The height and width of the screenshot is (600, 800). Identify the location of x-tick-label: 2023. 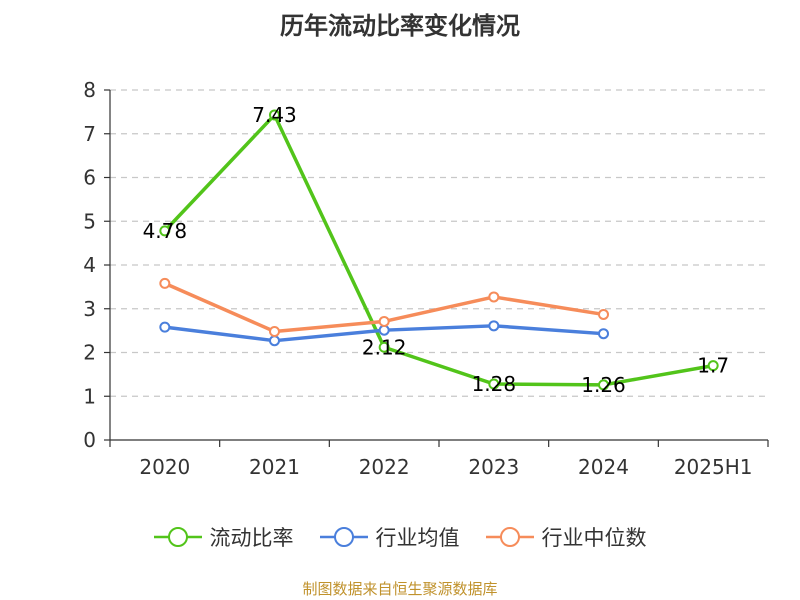
(493, 467).